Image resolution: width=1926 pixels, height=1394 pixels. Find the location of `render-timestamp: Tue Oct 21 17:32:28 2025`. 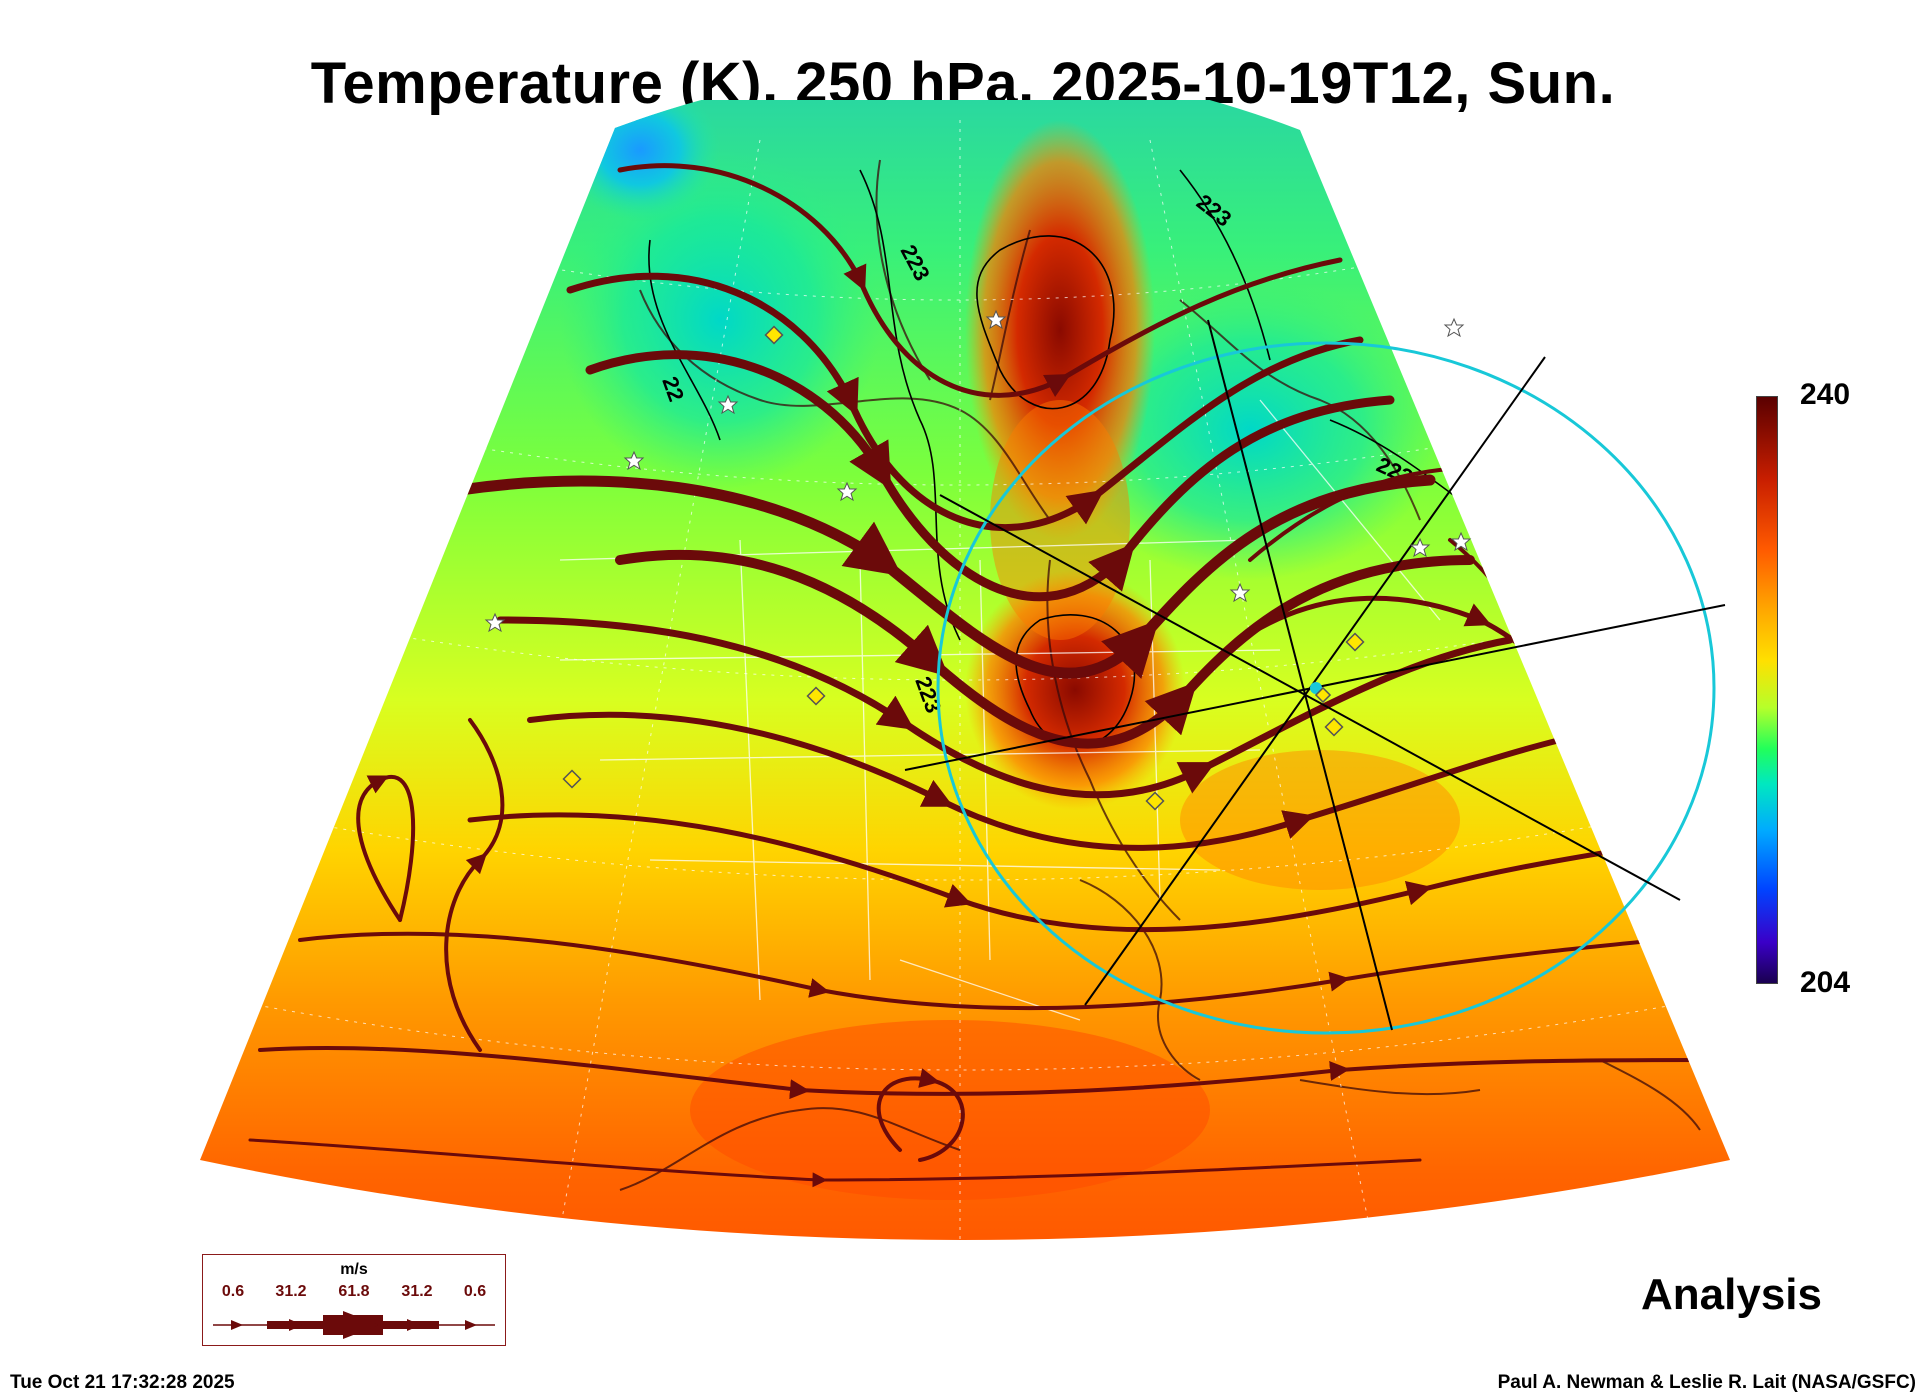

render-timestamp: Tue Oct 21 17:32:28 2025 is located at coordinates (122, 1382).